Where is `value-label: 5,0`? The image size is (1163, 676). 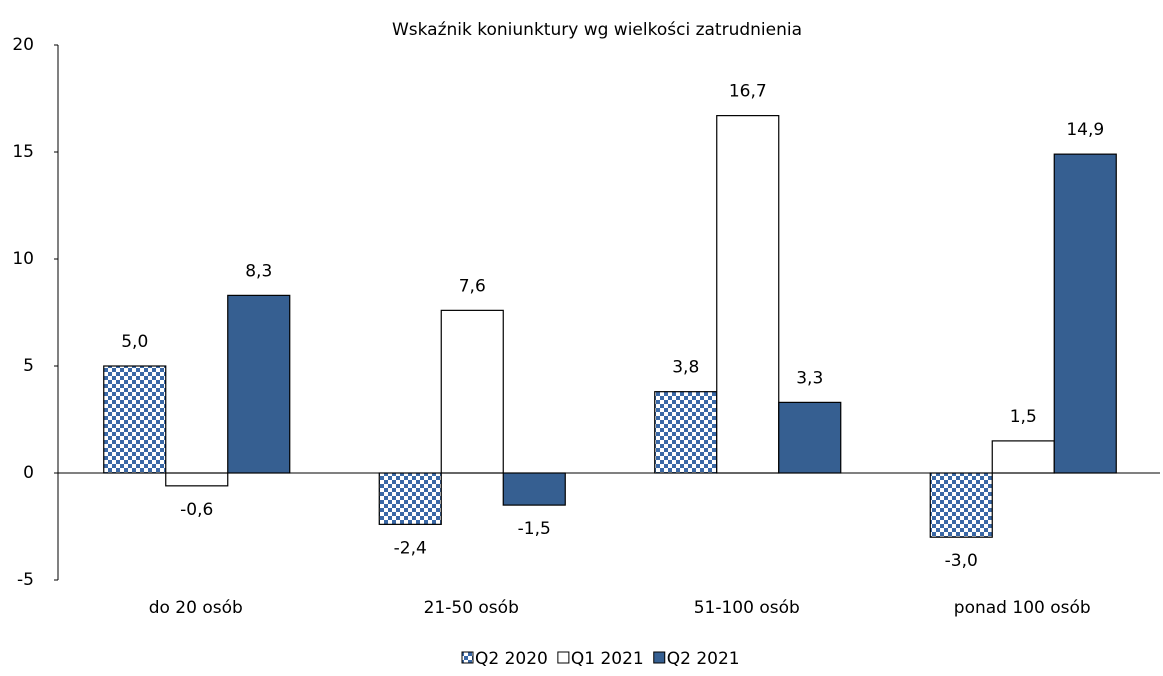 value-label: 5,0 is located at coordinates (134, 342).